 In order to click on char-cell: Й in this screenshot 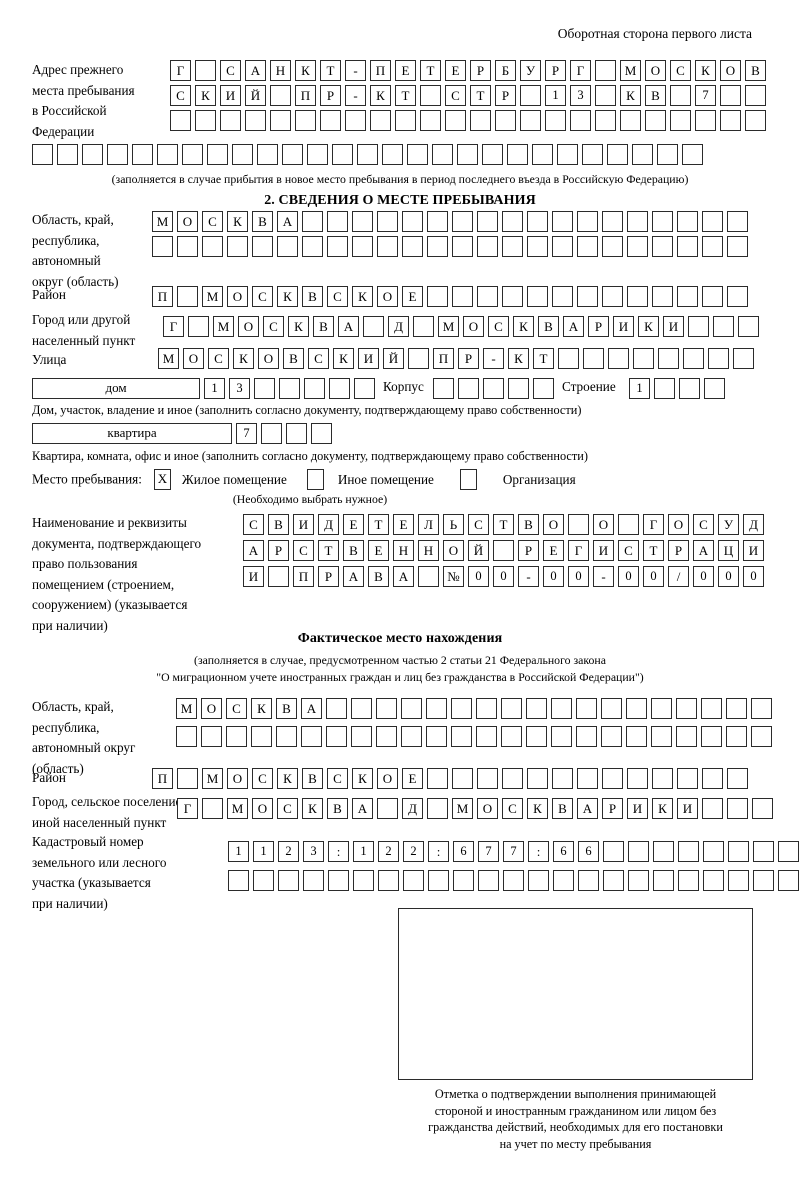, I will do `click(255, 95)`.